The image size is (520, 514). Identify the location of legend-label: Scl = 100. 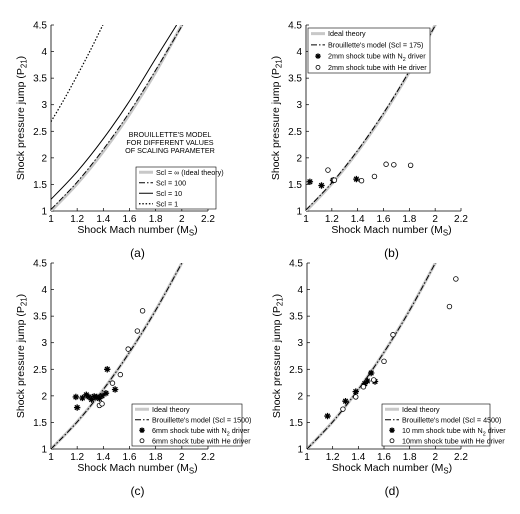
(171, 182).